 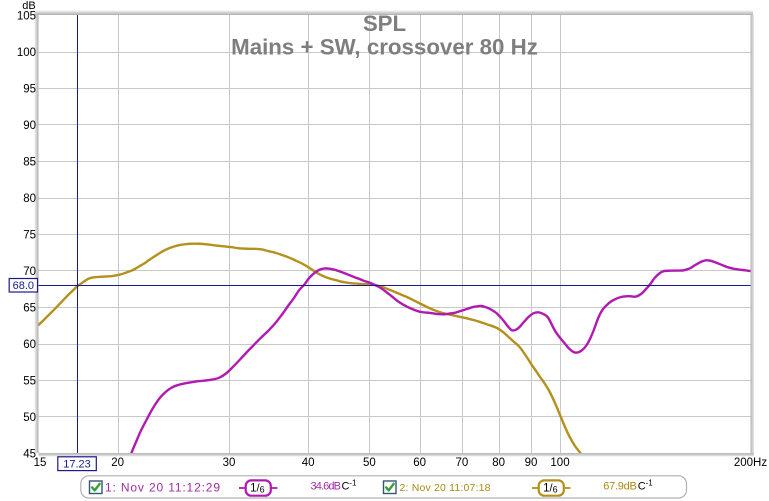 What do you see at coordinates (162, 488) in the screenshot?
I see `svg-text: 1: Nov 20 11:12:29` at bounding box center [162, 488].